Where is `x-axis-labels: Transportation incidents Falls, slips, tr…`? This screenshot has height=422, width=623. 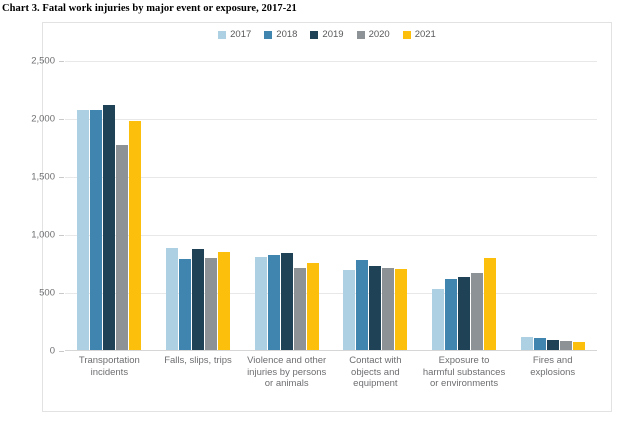 x-axis-labels: Transportation incidents Falls, slips, tr… is located at coordinates (331, 372).